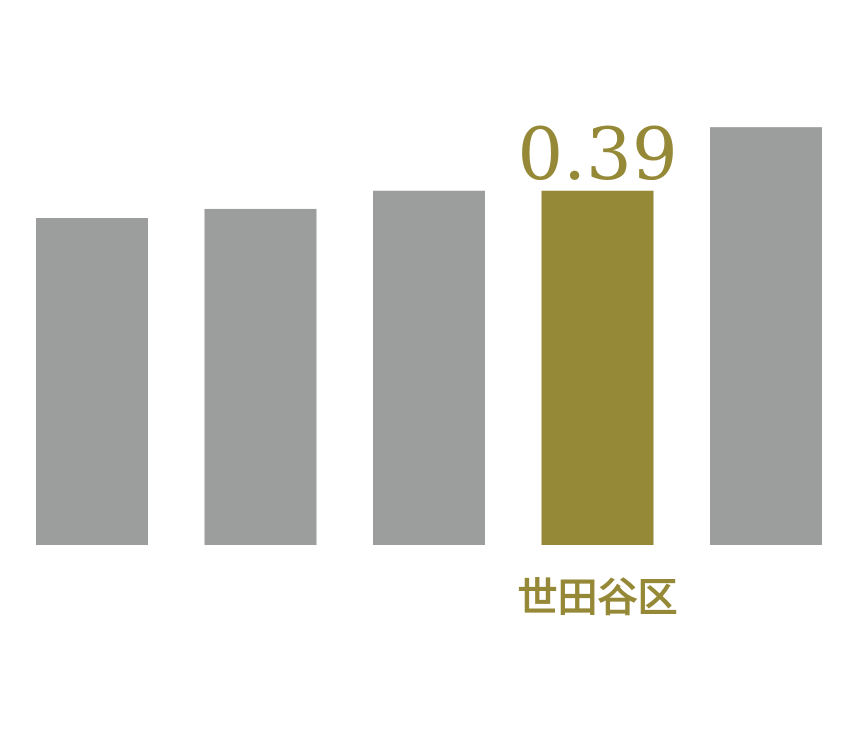 The width and height of the screenshot is (865, 737). Describe the element at coordinates (597, 154) in the screenshot. I see `highlight-value-label: 0.39` at that location.